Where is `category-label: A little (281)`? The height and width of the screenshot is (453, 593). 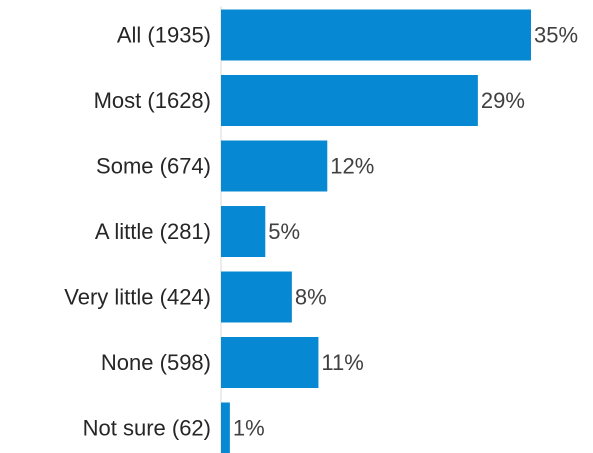
category-label: A little (281) is located at coordinates (153, 231).